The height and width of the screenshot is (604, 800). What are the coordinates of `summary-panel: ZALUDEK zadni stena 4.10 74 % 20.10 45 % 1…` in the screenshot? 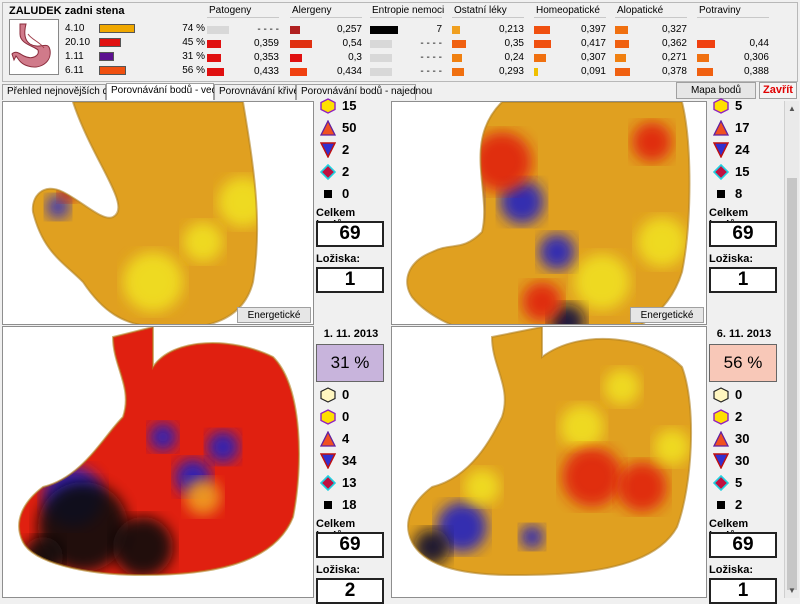 It's located at (400, 42).